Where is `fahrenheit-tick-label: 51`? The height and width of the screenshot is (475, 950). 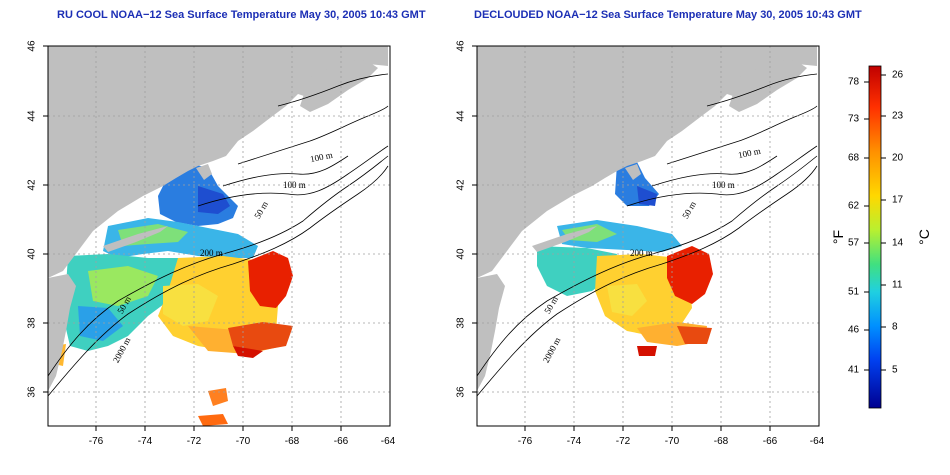
fahrenheit-tick-label: 51 is located at coordinates (854, 292).